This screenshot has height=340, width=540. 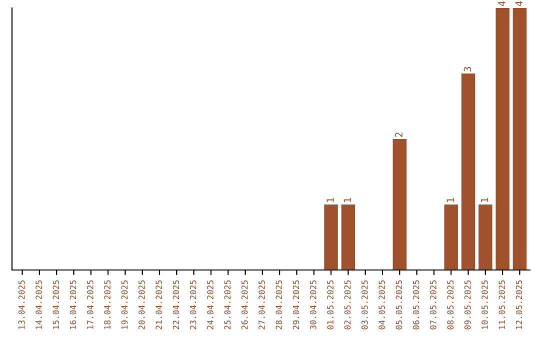 What do you see at coordinates (56, 304) in the screenshot?
I see `x-tick-label: 15.04.2025` at bounding box center [56, 304].